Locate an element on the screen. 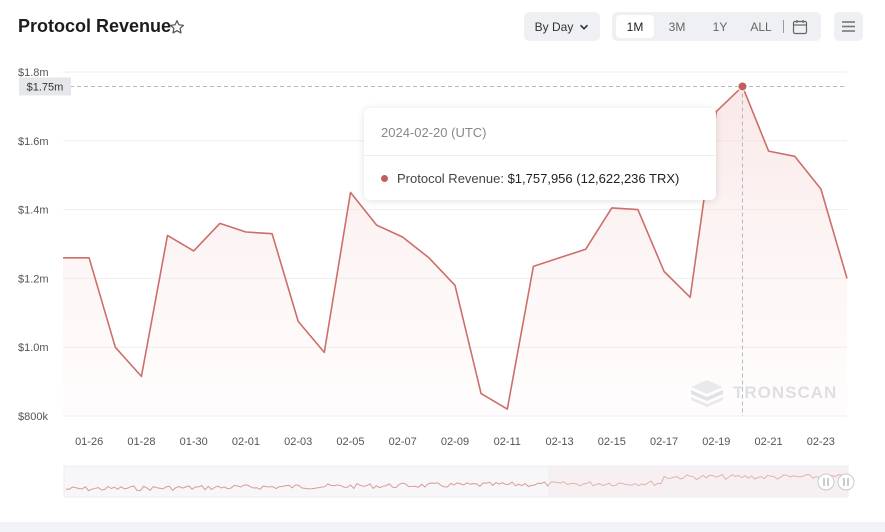 The image size is (885, 532). crosshair-value-label-bg is located at coordinates (45, 86).